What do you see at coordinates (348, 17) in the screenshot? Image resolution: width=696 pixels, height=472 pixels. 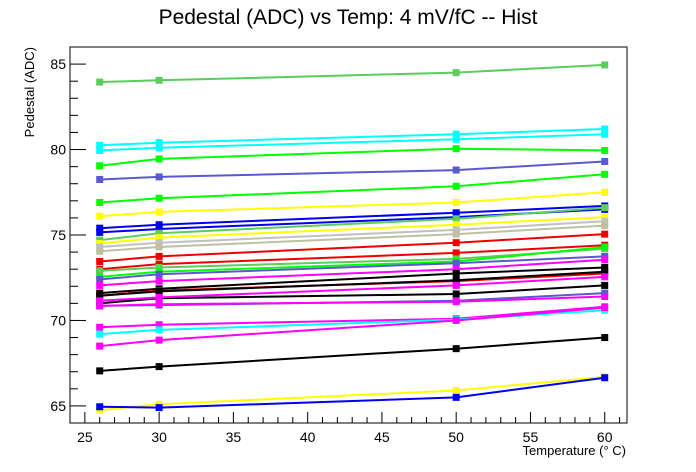 I see `chart-title: Pedestal (ADC) vs Temp: 4 mV/fC -- Hist` at bounding box center [348, 17].